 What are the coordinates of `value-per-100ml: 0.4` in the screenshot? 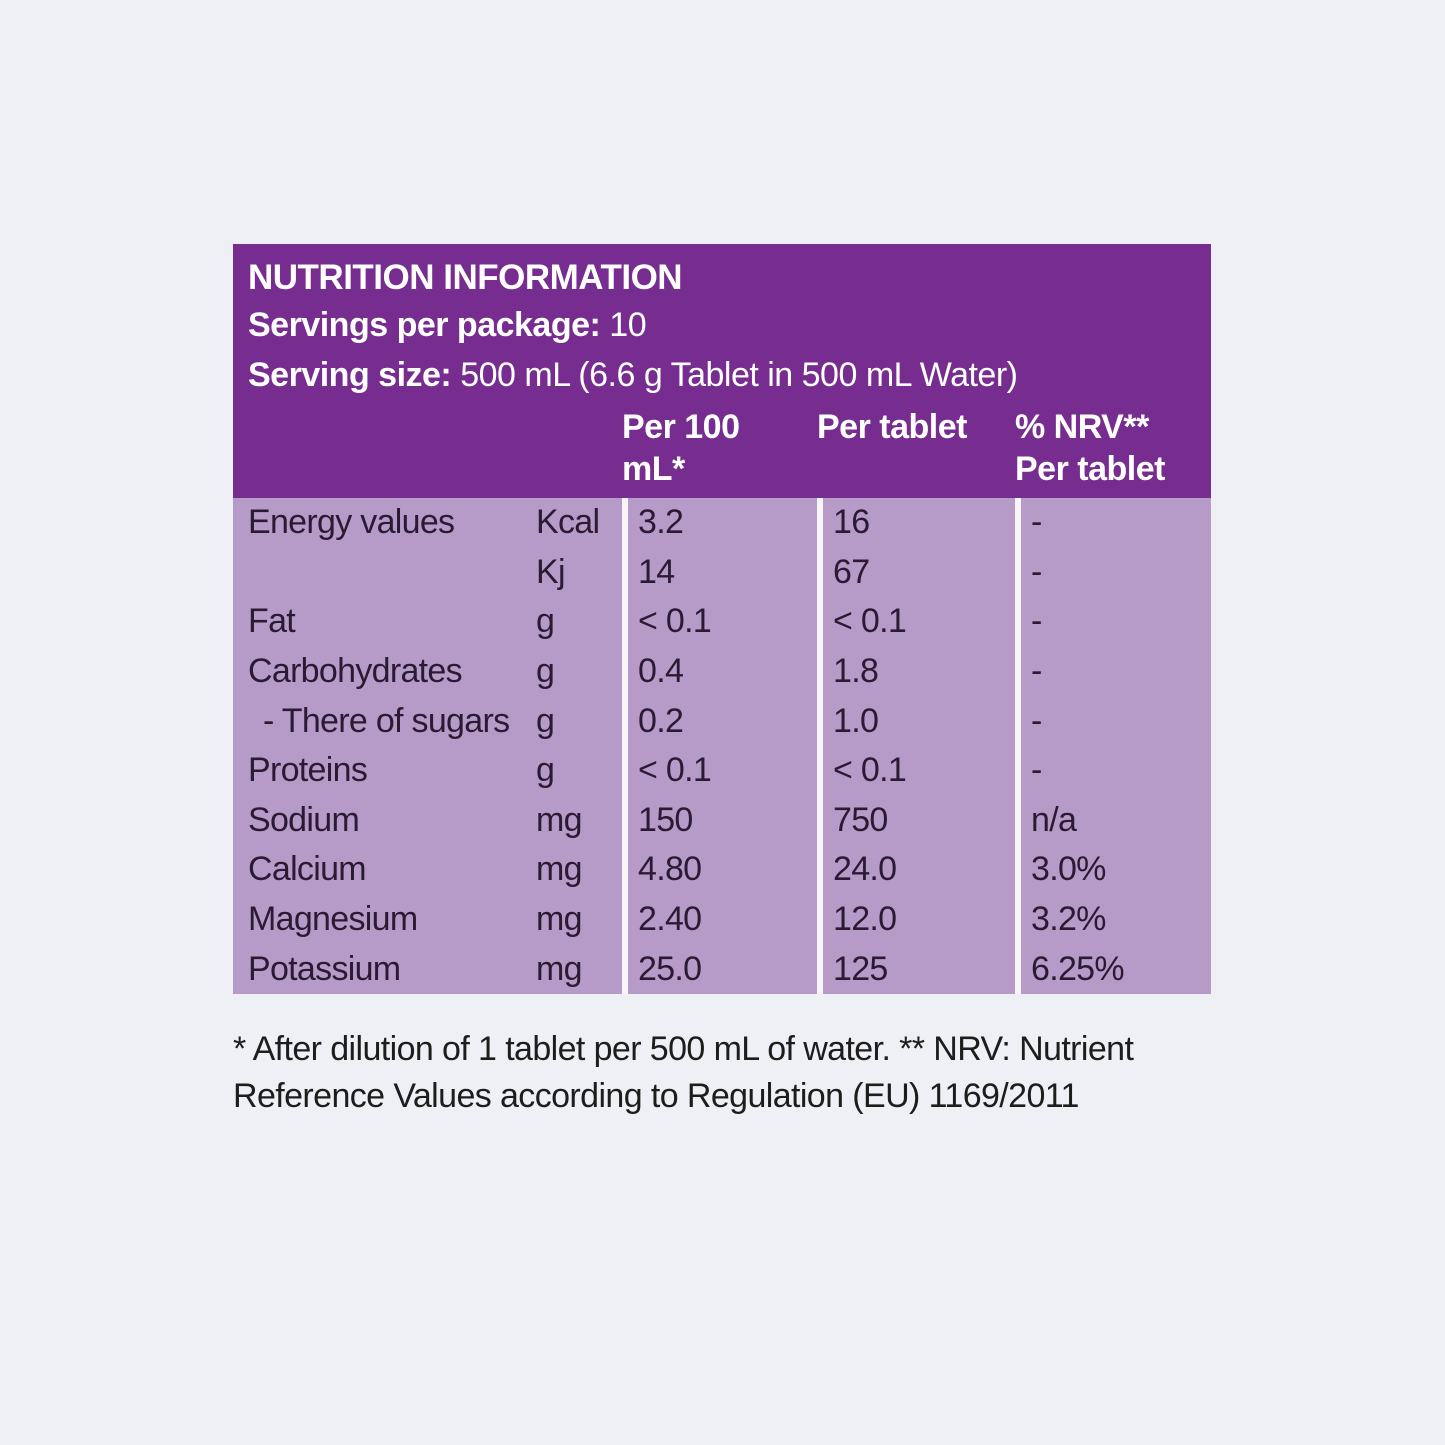 It's located at (719, 671).